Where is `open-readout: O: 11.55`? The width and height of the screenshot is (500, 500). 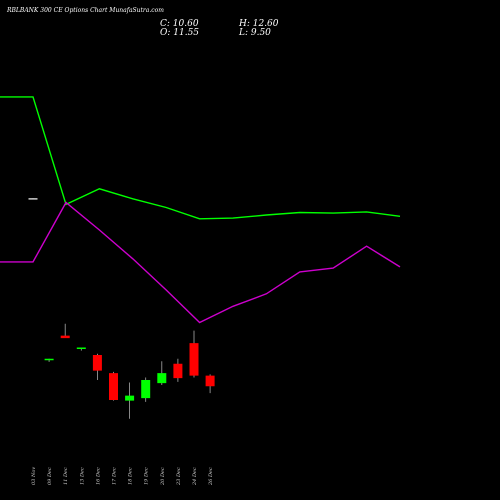
open-readout: O: 11.55 is located at coordinates (180, 33).